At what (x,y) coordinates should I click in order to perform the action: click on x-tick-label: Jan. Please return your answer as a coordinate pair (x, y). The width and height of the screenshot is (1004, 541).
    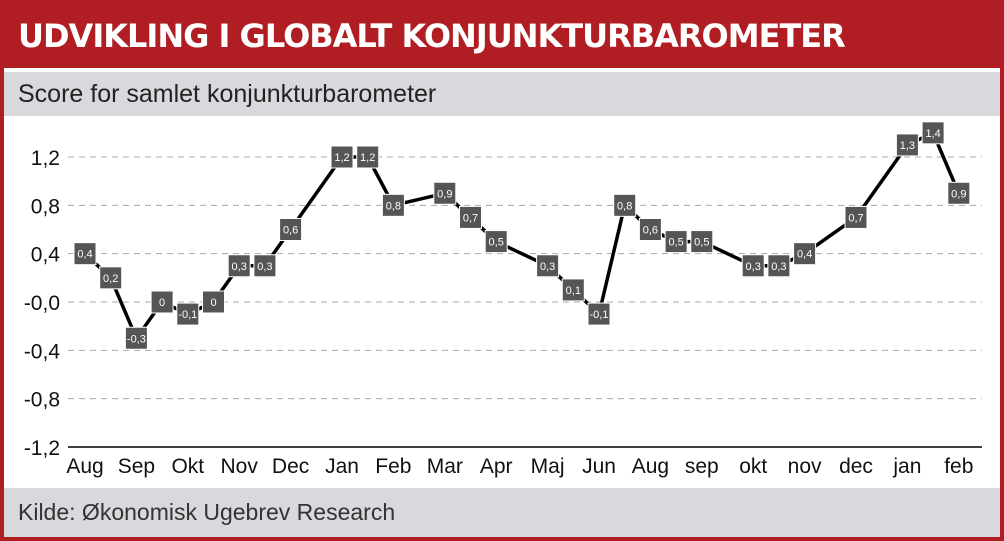
    Looking at the image, I should click on (342, 466).